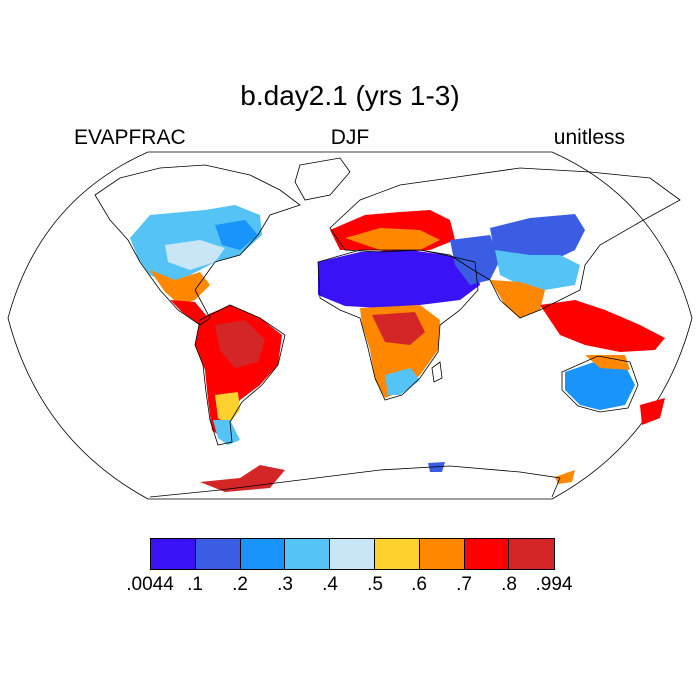  I want to click on australia-north, so click(607, 362).